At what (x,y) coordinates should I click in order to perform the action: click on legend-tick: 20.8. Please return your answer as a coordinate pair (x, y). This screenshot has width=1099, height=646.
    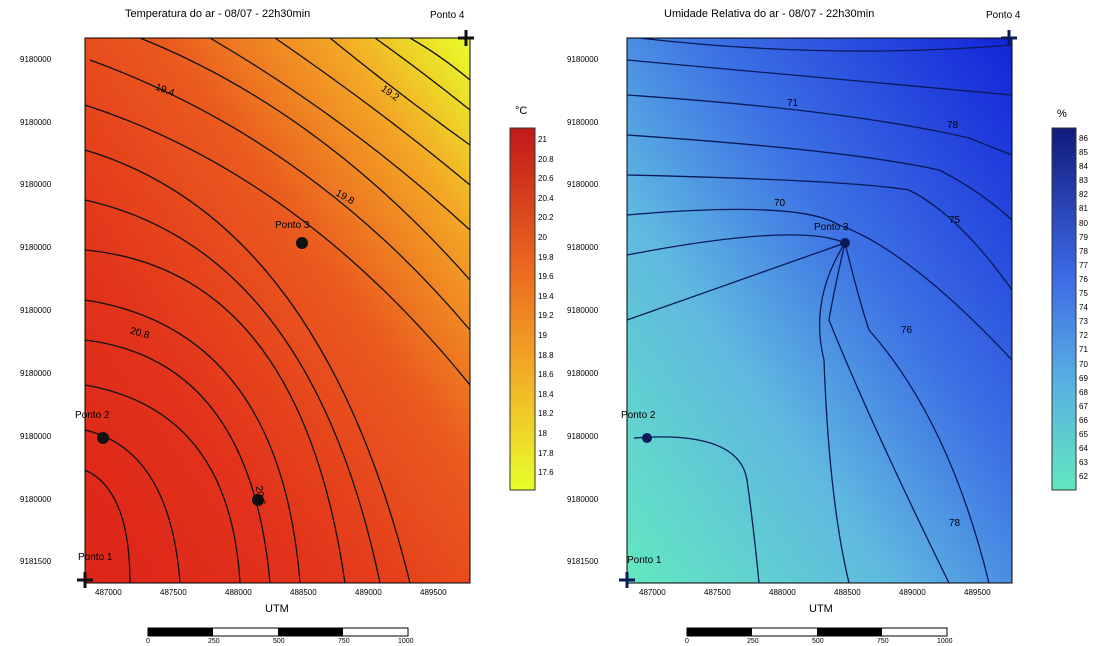
    Looking at the image, I should click on (546, 159).